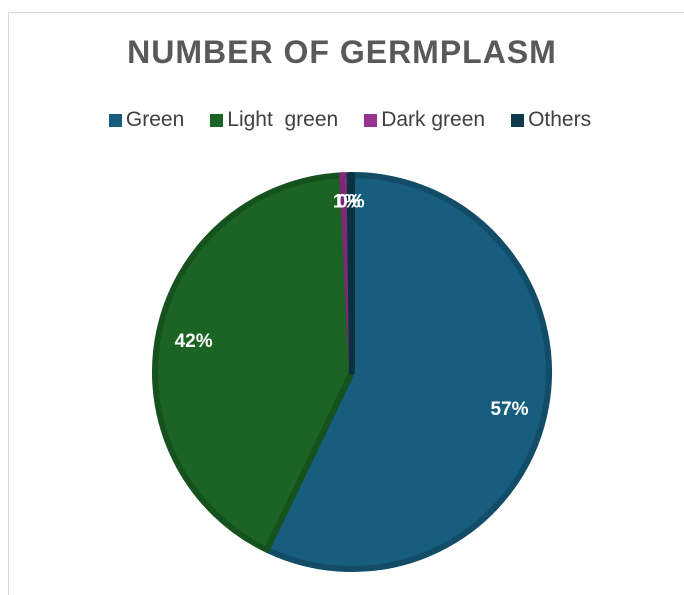  I want to click on legend-swatch-dark-green, so click(371, 120).